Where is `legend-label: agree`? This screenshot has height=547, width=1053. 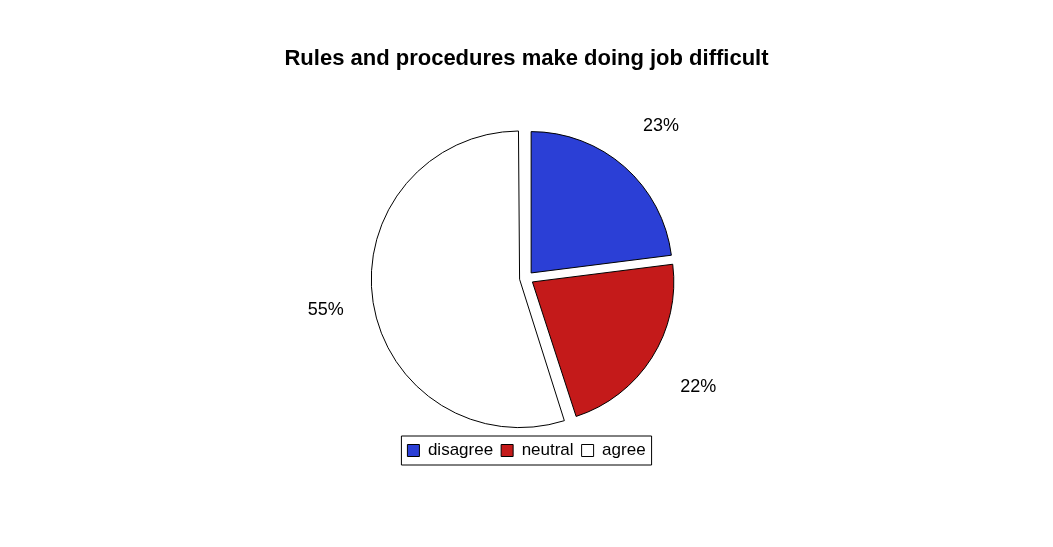
legend-label: agree is located at coordinates (624, 450).